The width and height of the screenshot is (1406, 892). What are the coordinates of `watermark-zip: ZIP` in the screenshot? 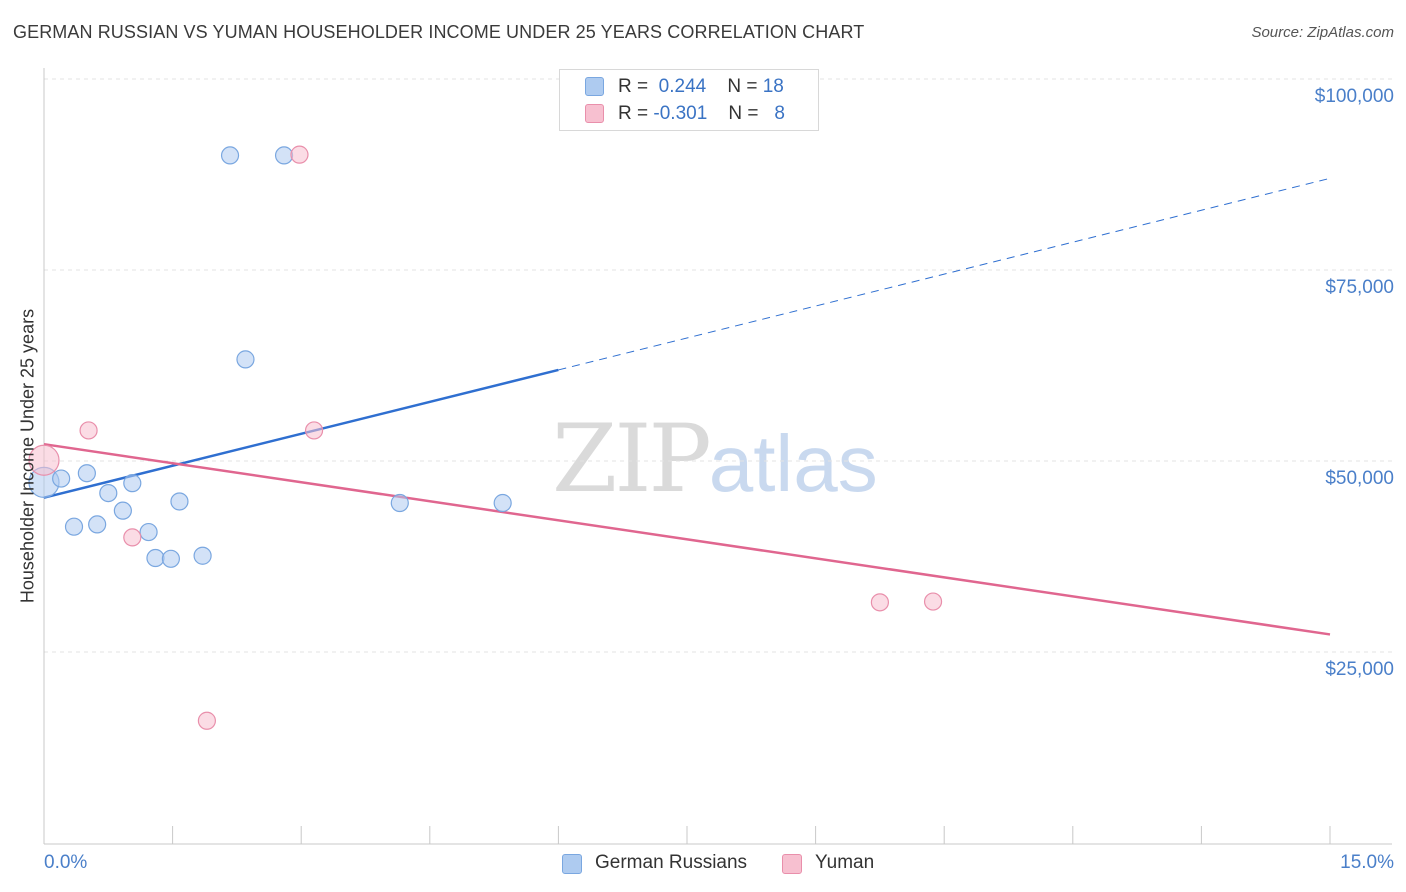 It's located at (632, 459).